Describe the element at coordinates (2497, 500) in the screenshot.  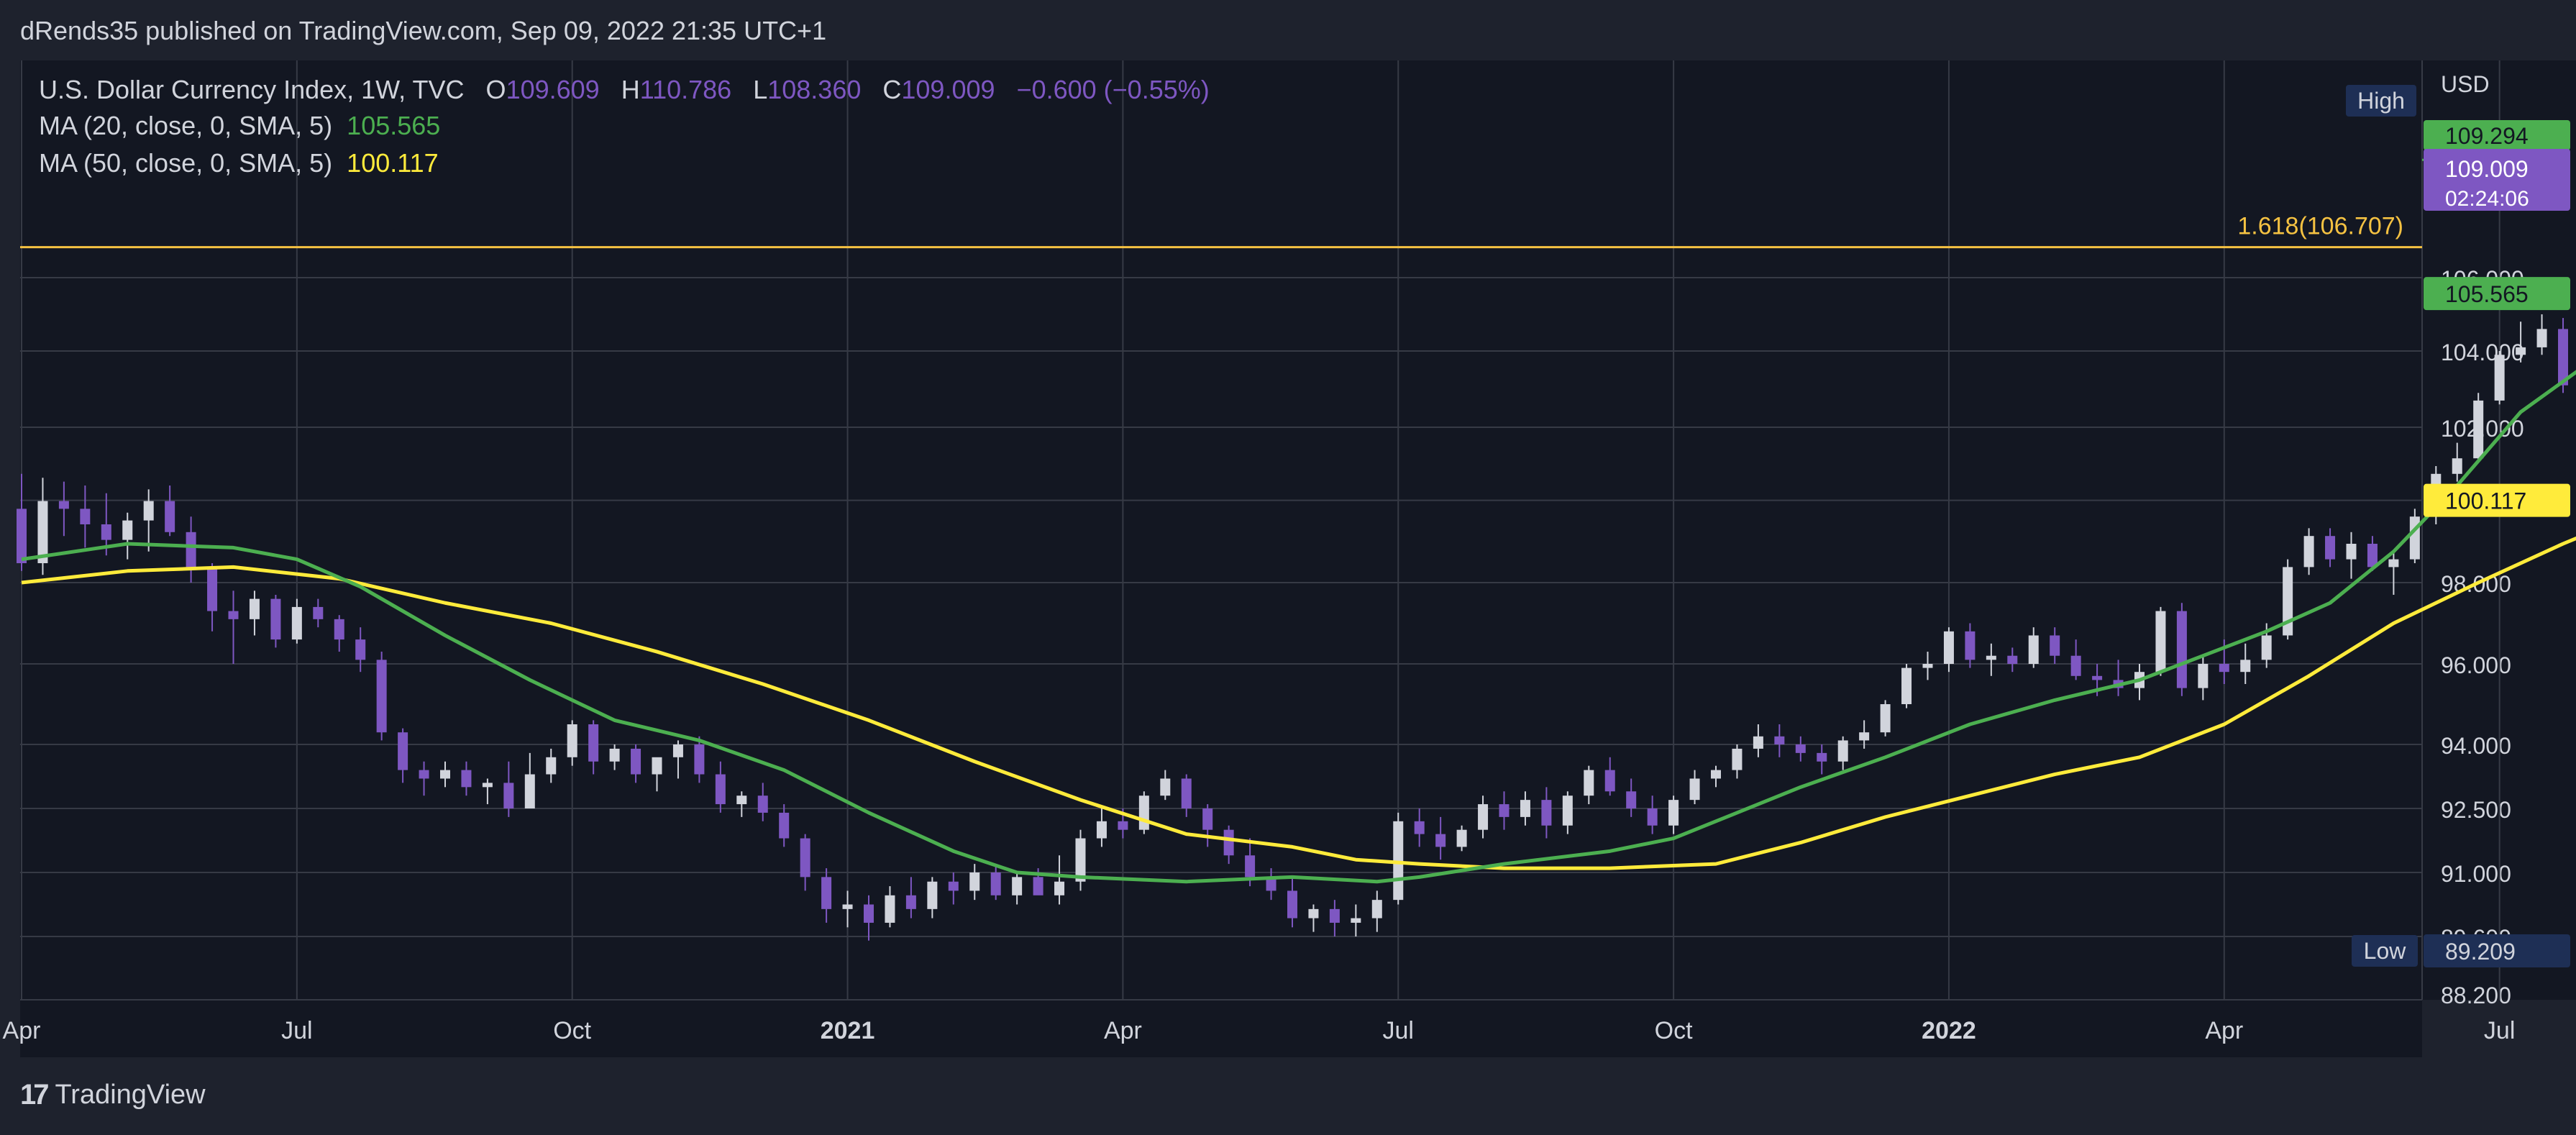
I see `ma50-price-label` at that location.